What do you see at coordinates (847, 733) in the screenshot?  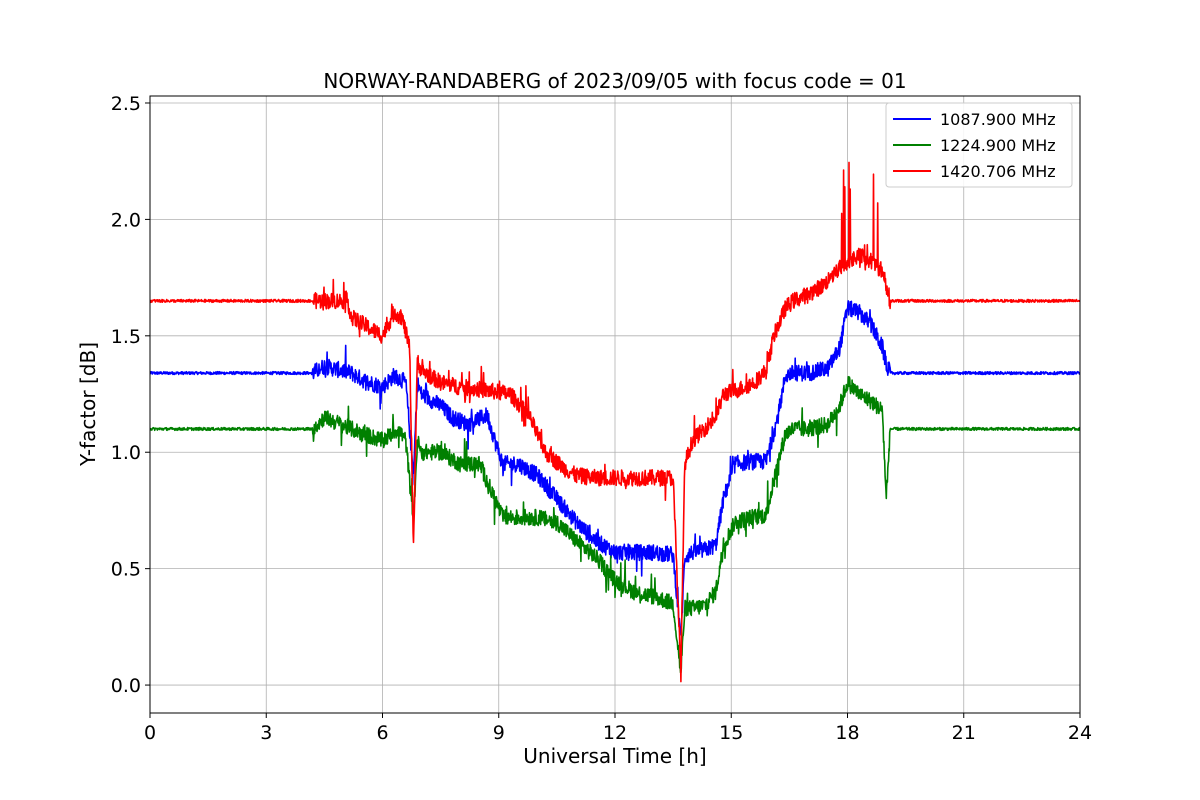 I see `x-tick-label: 18` at bounding box center [847, 733].